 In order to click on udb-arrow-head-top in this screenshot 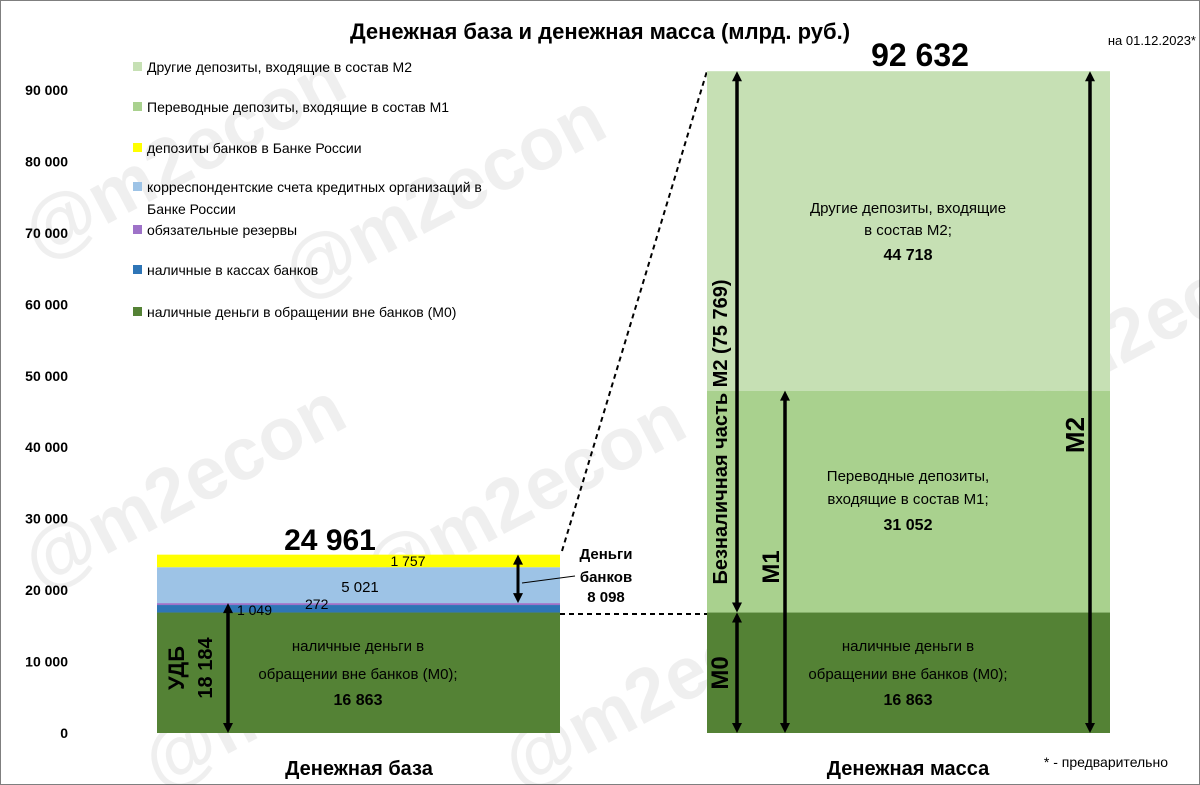, I will do `click(228, 608)`.